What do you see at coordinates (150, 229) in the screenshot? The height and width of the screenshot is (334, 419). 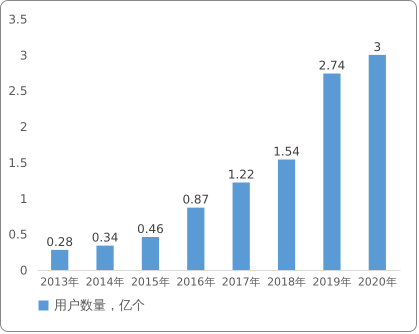 I see `data-label: 0.46` at bounding box center [150, 229].